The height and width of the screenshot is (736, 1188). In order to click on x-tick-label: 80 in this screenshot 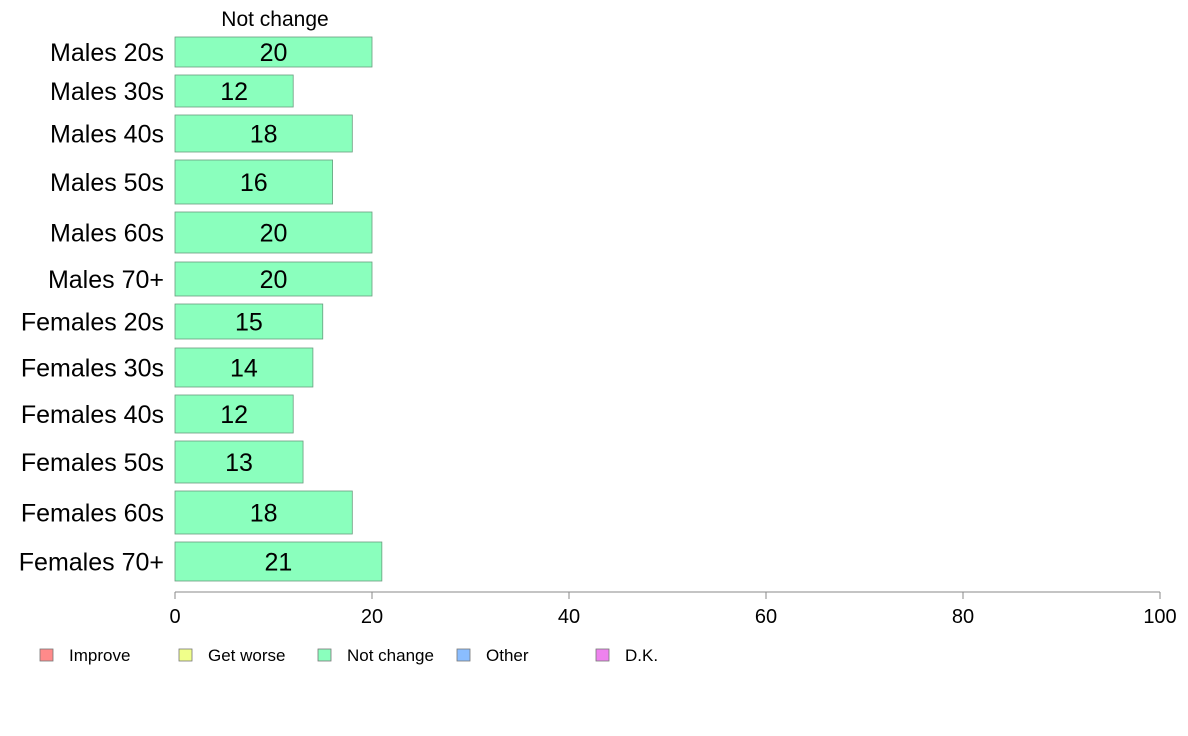, I will do `click(963, 617)`.